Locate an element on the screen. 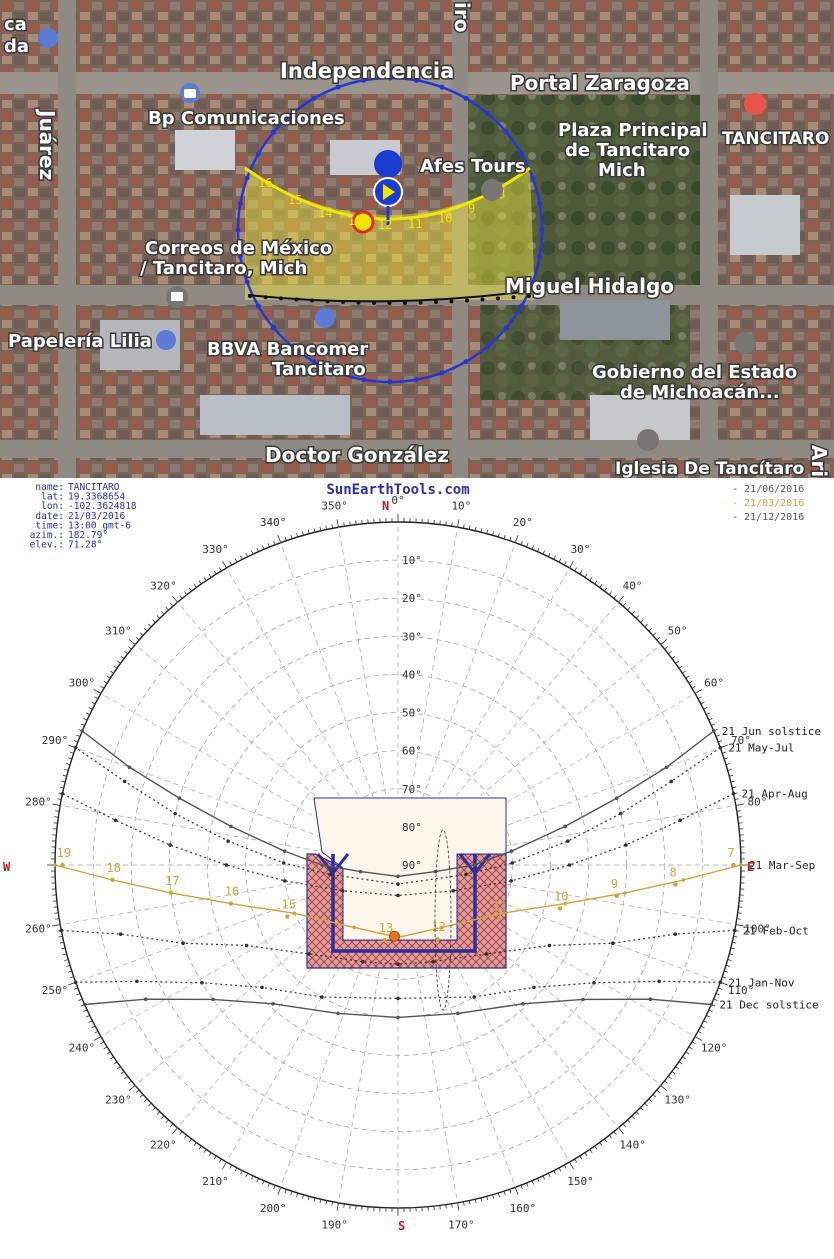 The width and height of the screenshot is (834, 1259). azimuth-label: 140° is located at coordinates (632, 1145).